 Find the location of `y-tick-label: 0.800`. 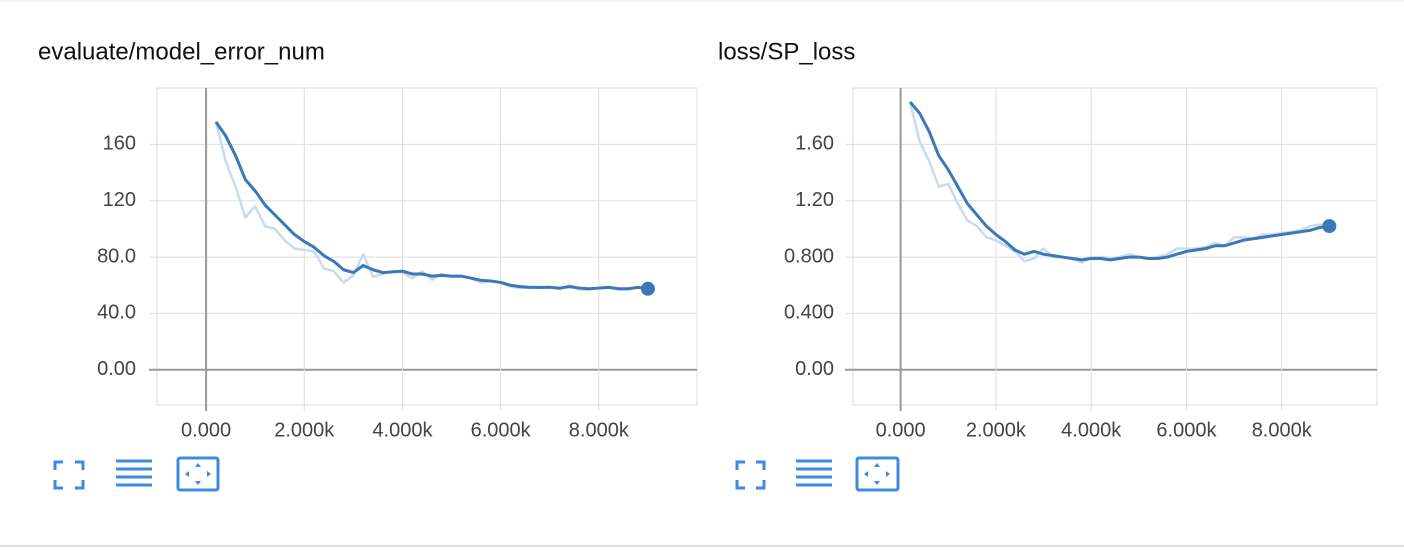

y-tick-label: 0.800 is located at coordinates (809, 256).